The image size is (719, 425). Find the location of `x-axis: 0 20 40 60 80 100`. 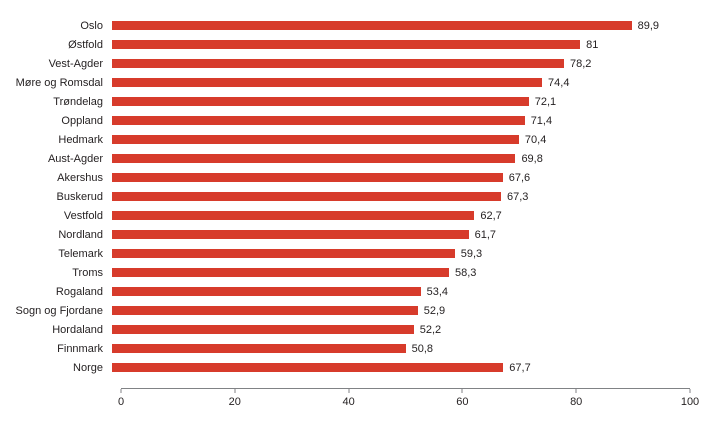

x-axis: 0 20 40 60 80 100 is located at coordinates (408, 399).